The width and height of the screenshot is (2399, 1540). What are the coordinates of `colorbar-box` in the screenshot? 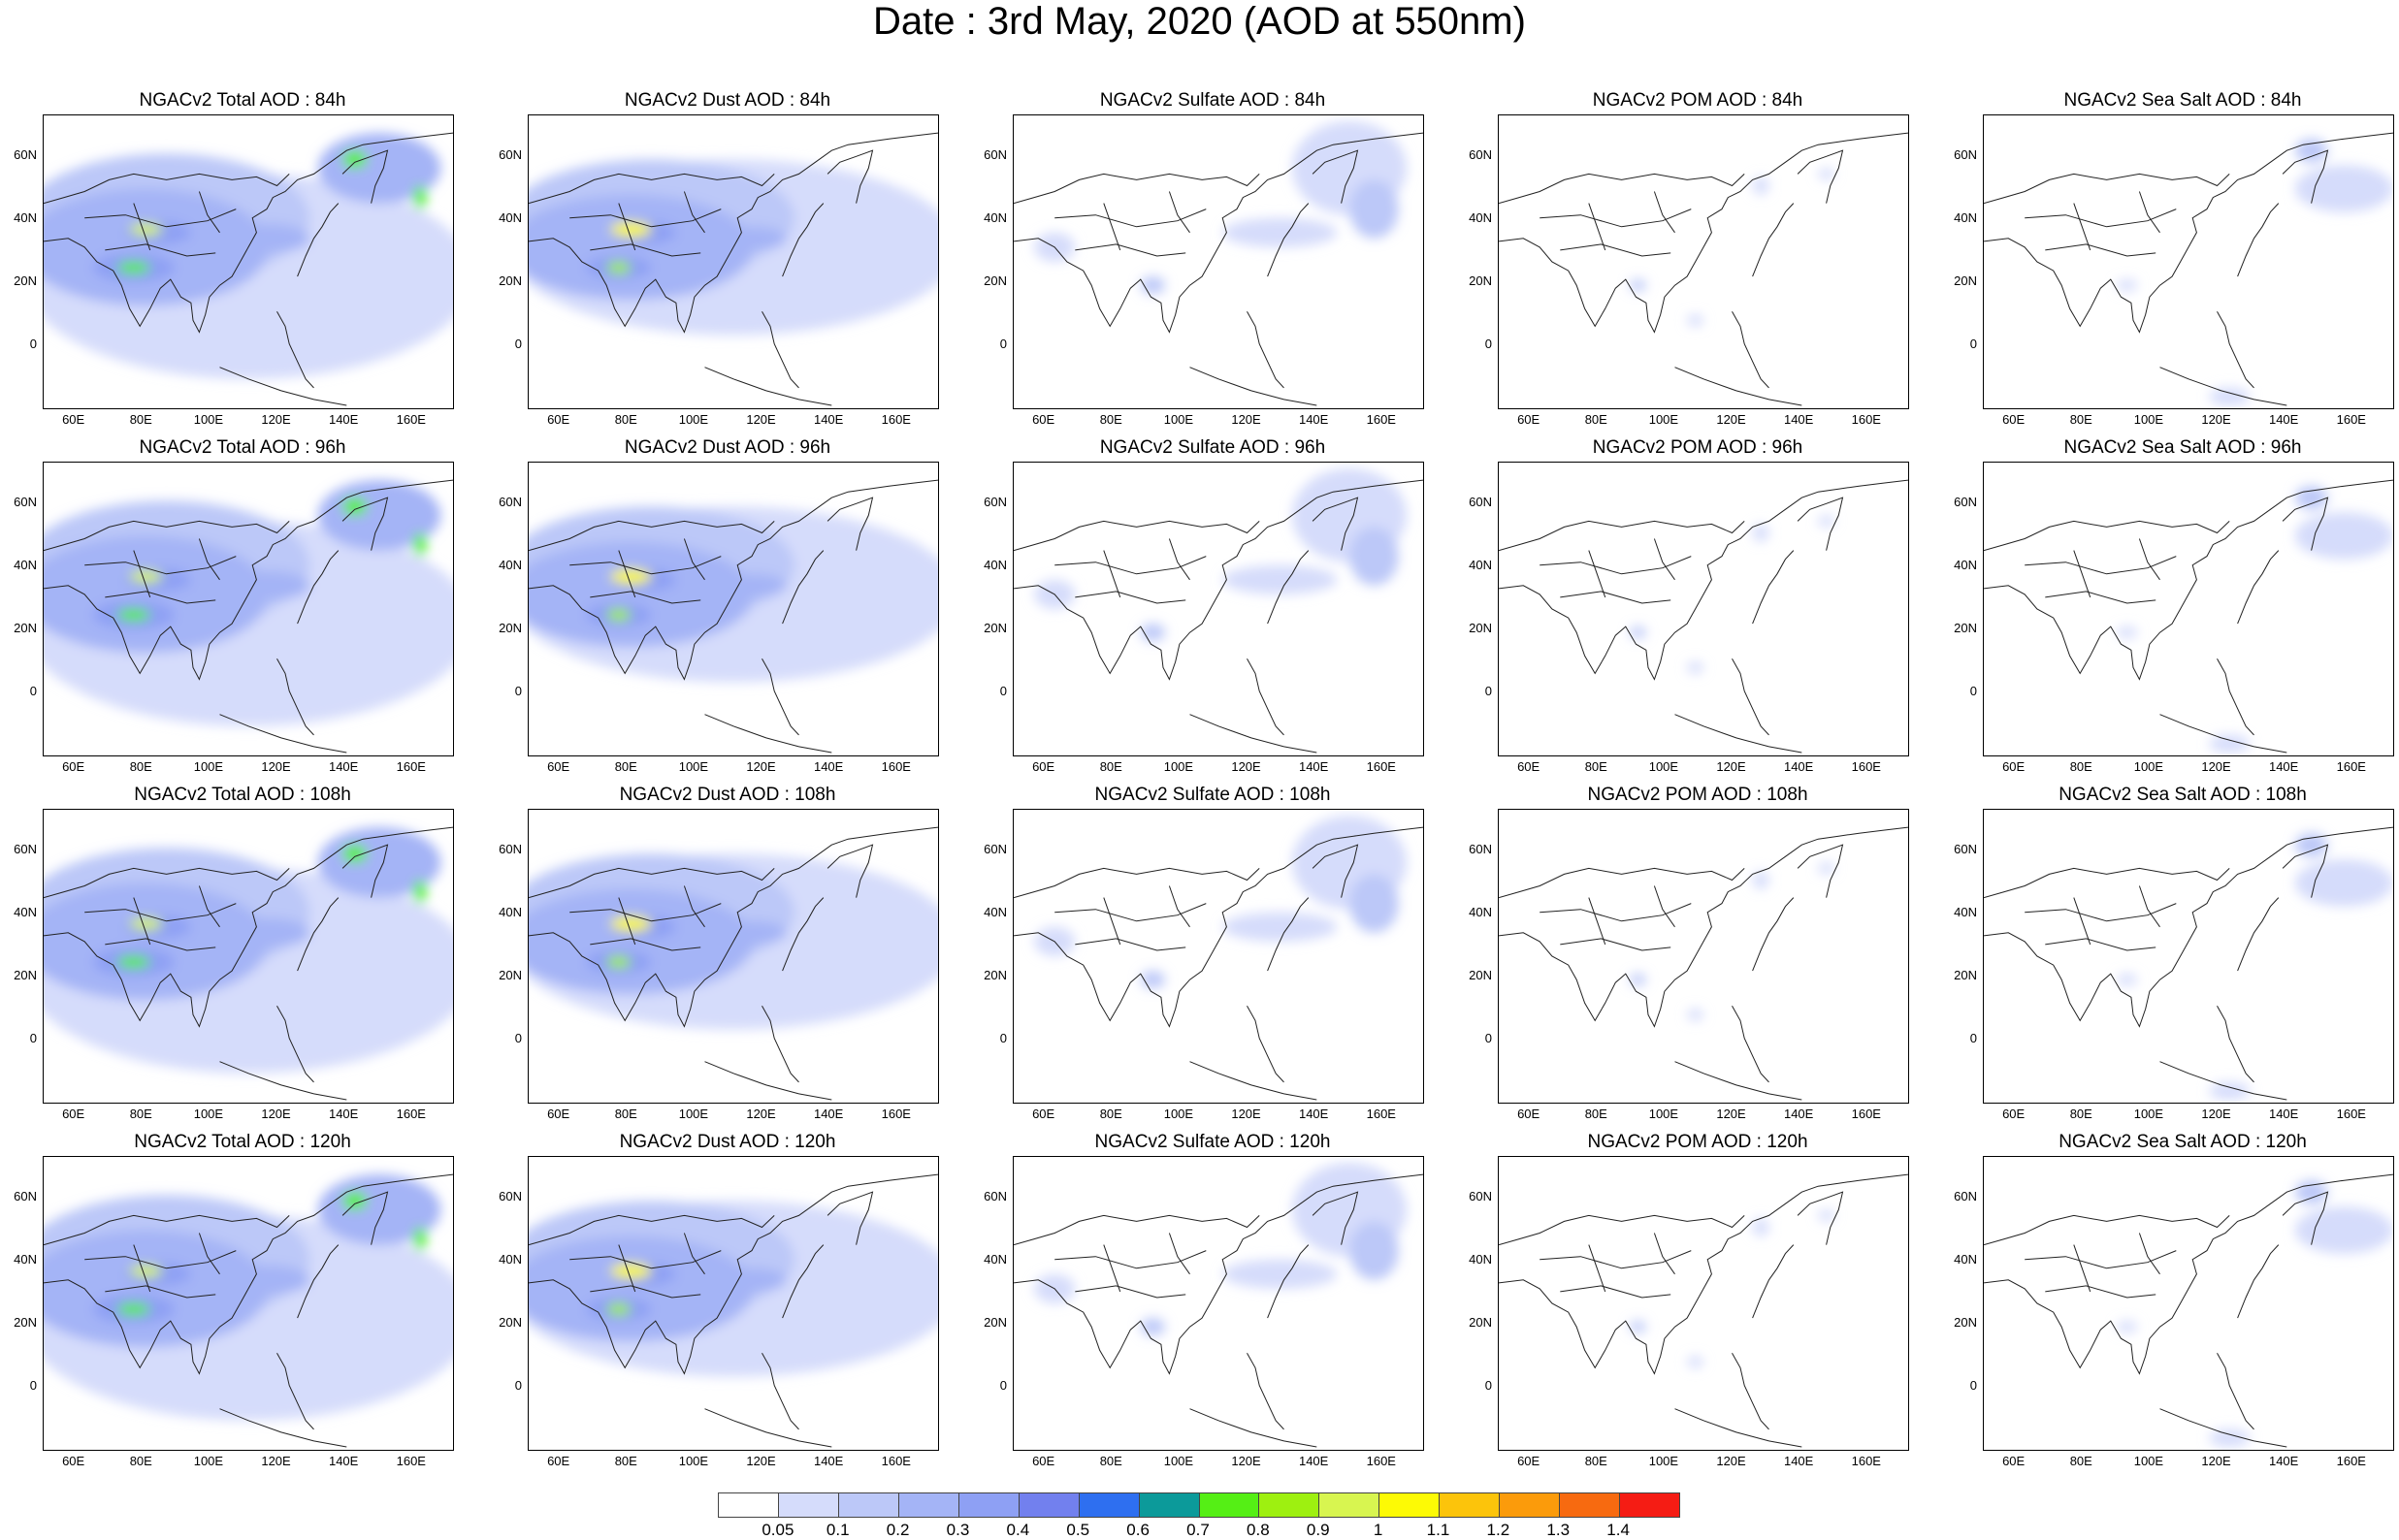 It's located at (989, 1505).